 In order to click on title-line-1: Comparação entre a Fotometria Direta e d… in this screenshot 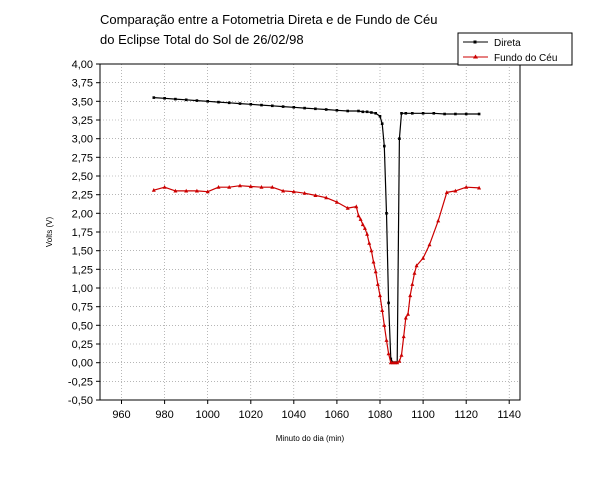, I will do `click(268, 19)`.